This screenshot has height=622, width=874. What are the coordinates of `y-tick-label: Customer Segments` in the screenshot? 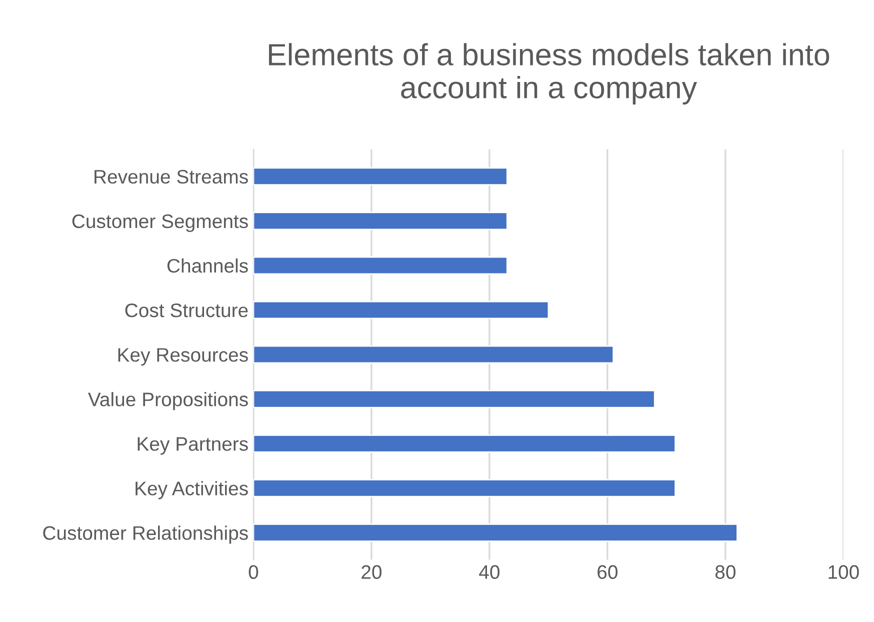 It's located at (160, 223).